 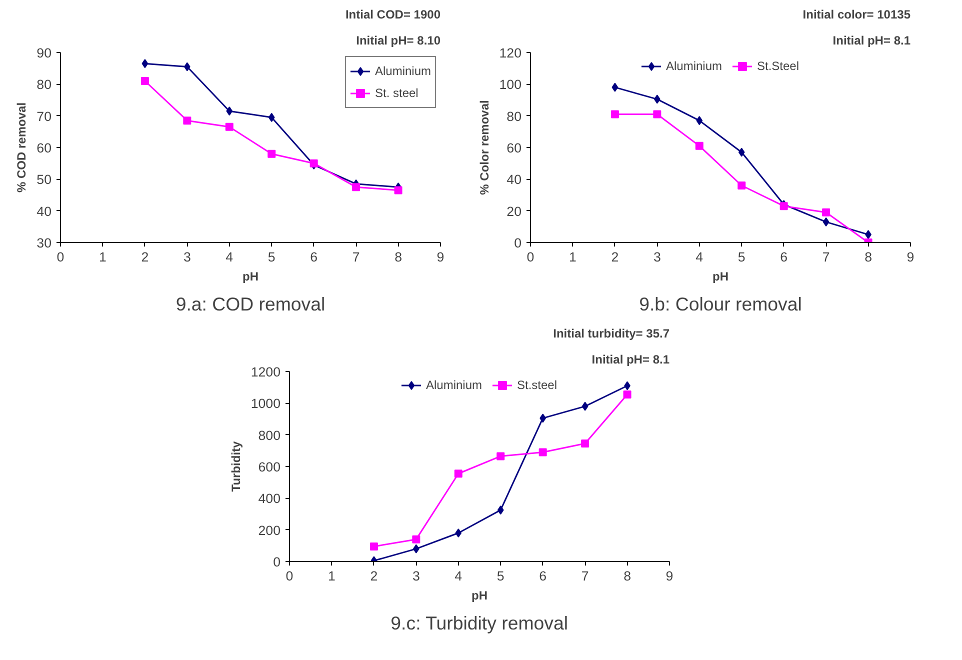 I want to click on y-tick-label: 800, so click(x=269, y=435).